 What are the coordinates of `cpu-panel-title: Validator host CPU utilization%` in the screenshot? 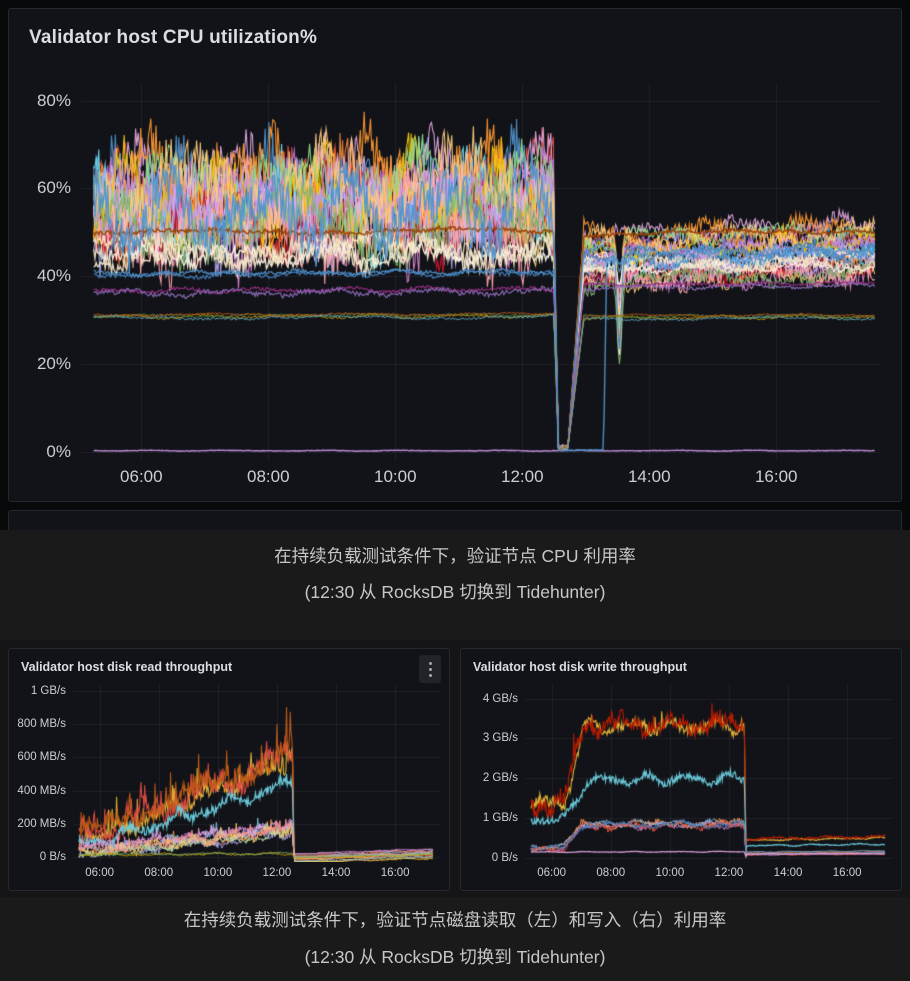 It's located at (173, 37).